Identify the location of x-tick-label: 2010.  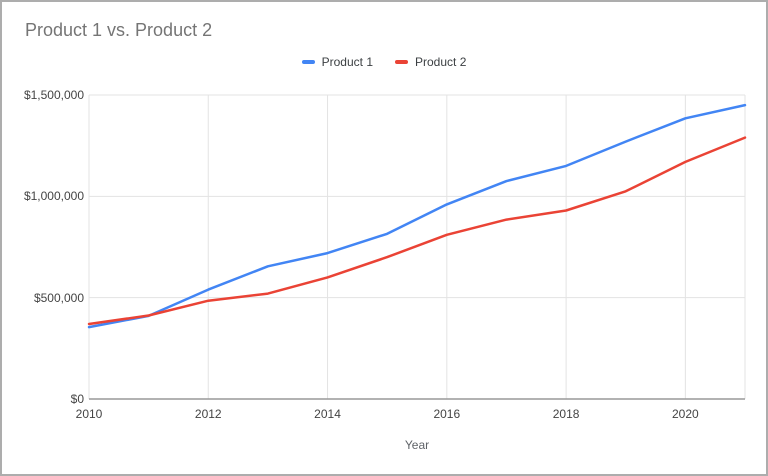
(89, 414).